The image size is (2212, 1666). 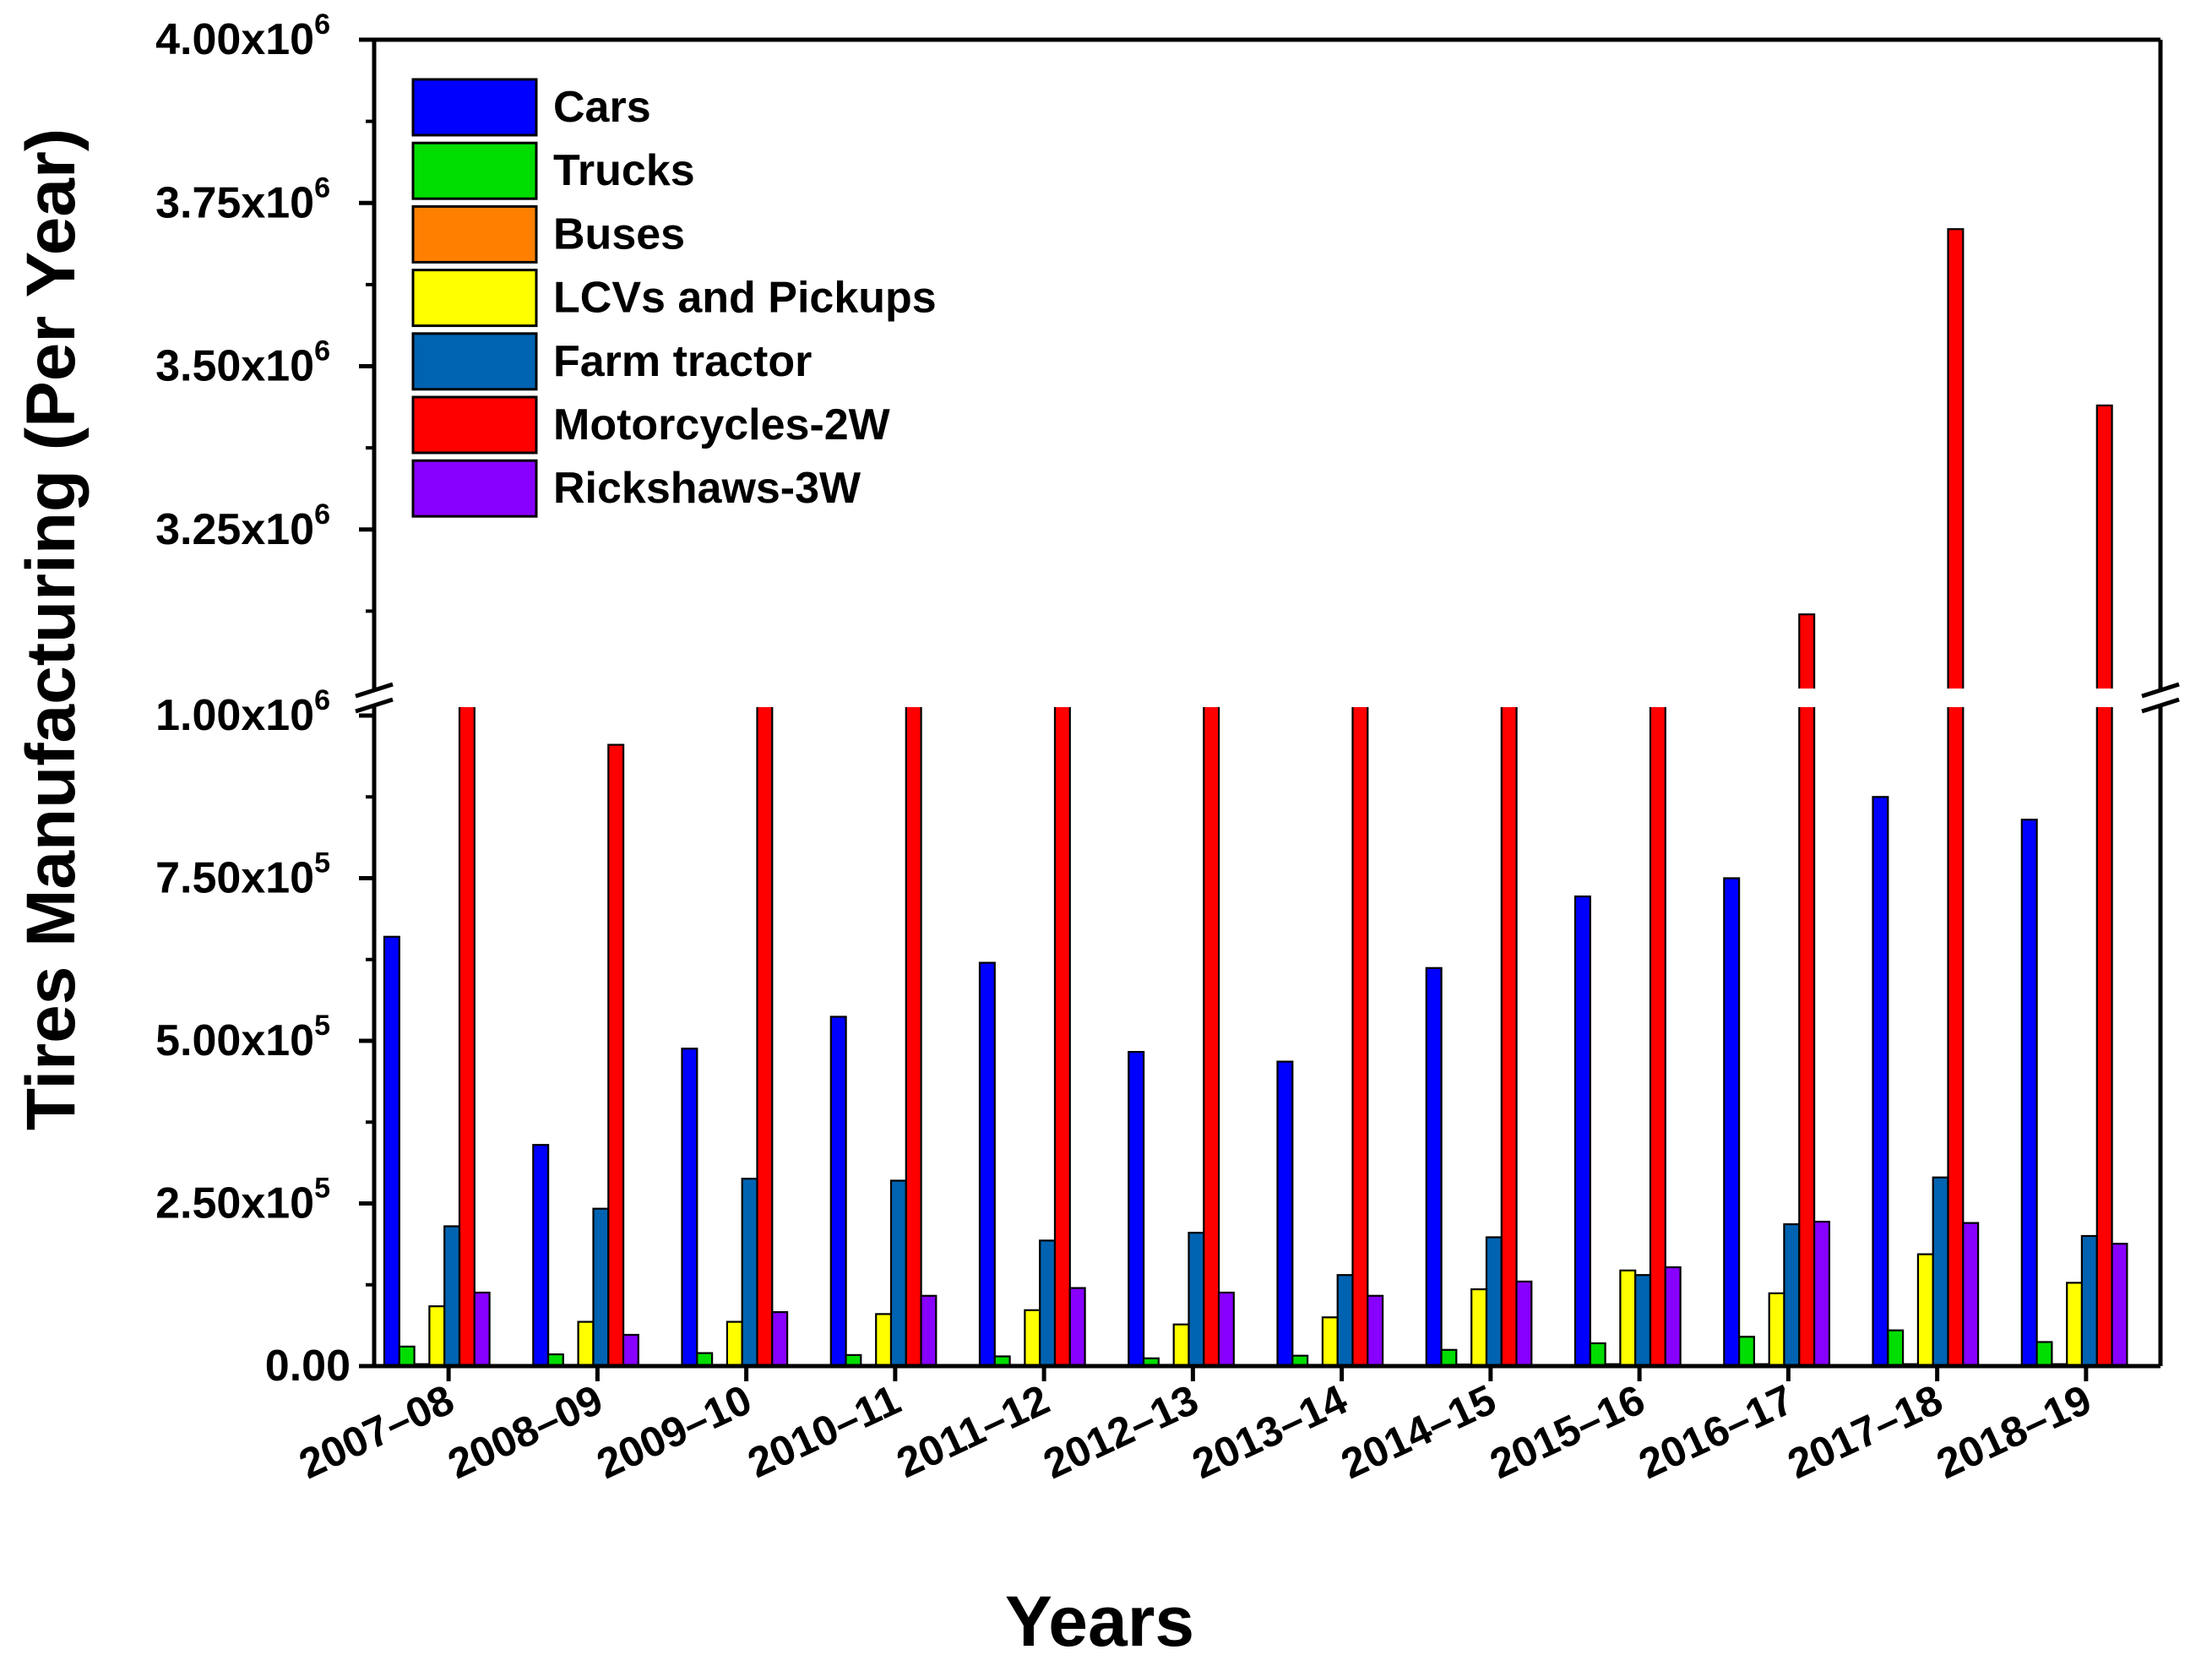 What do you see at coordinates (682, 361) in the screenshot?
I see `legend-label-farm-tractor: Farm tractor` at bounding box center [682, 361].